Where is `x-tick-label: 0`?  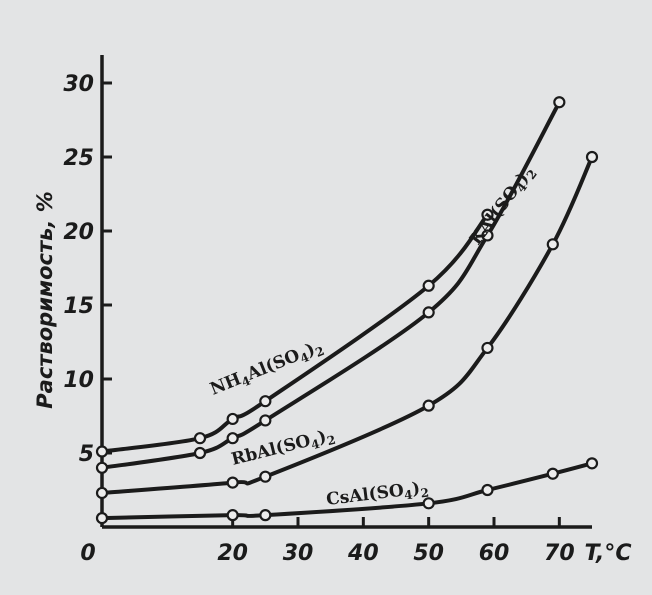
x-tick-label: 0 is located at coordinates (87, 553).